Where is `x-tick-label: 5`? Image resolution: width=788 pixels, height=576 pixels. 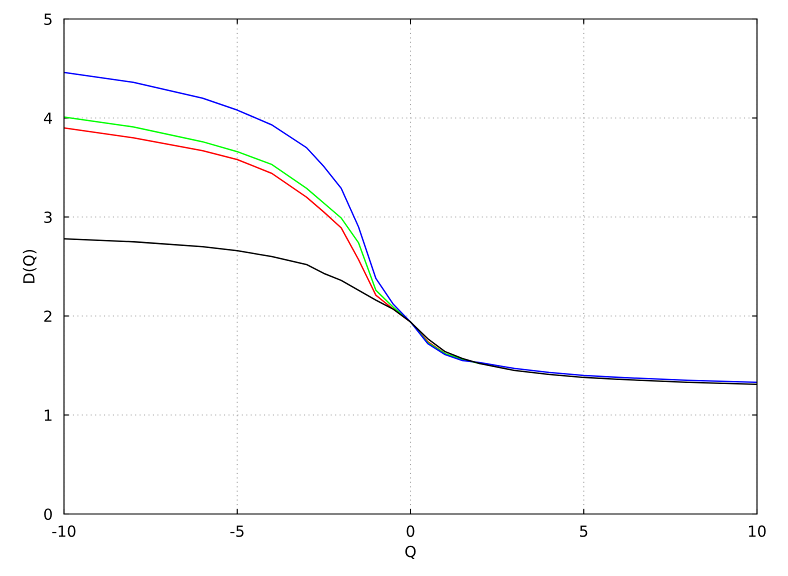
x-tick-label: 5 is located at coordinates (584, 531).